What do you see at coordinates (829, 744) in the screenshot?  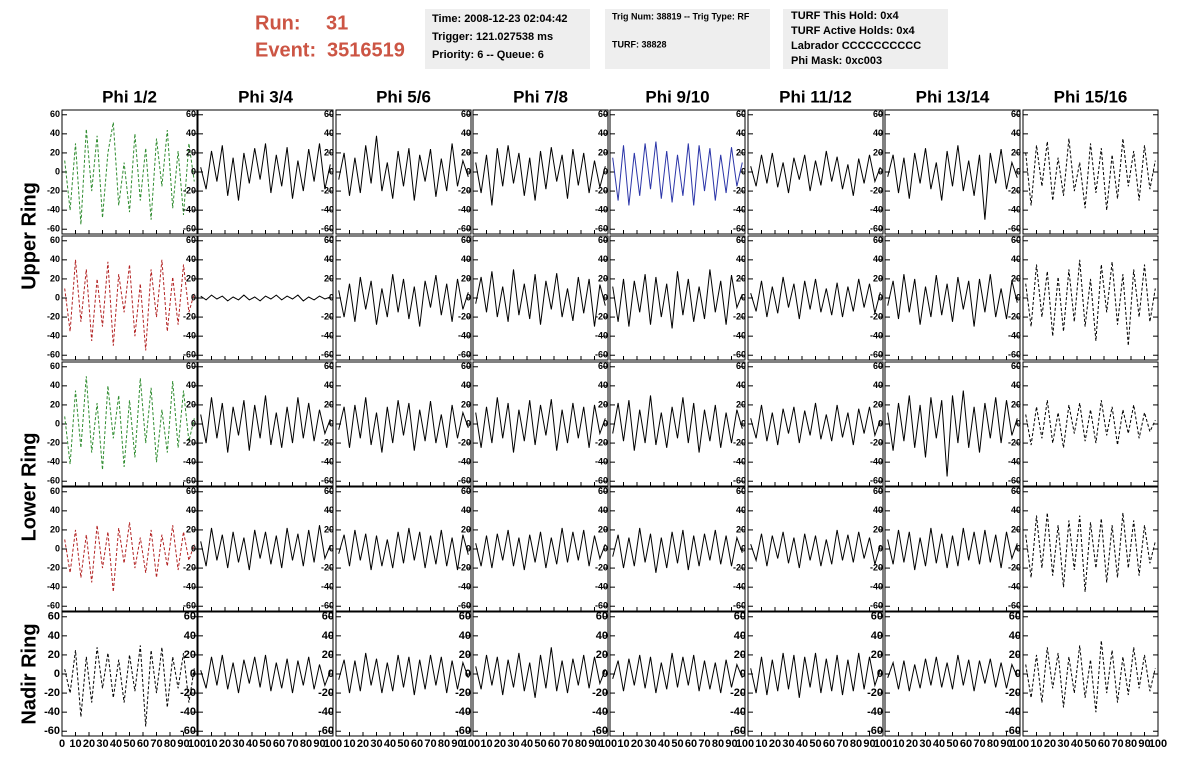 I see `x-tick-label: 60` at bounding box center [829, 744].